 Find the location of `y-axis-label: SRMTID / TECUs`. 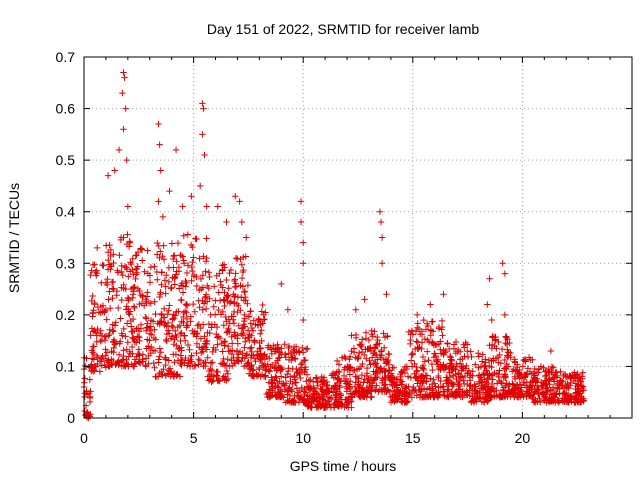

y-axis-label: SRMTID / TECUs is located at coordinates (14, 238).